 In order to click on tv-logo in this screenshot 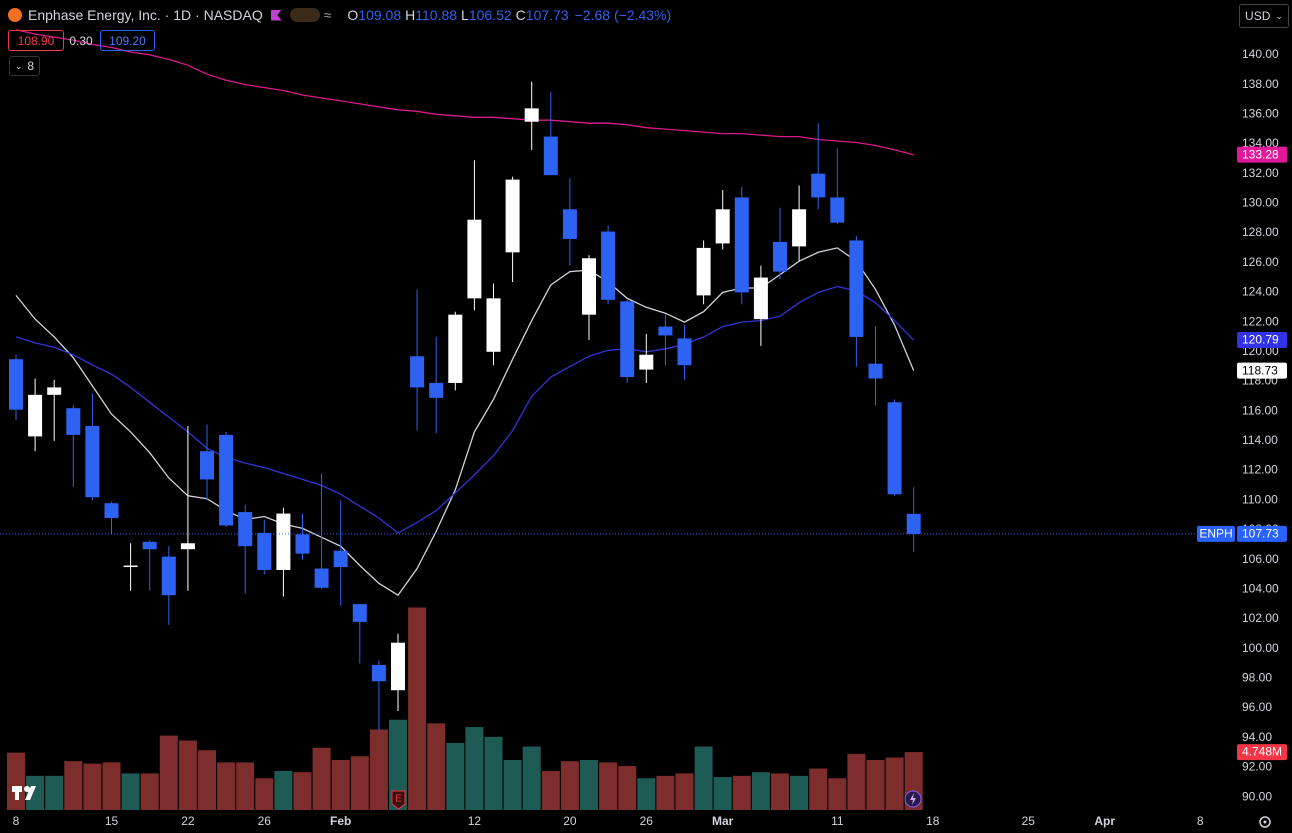, I will do `click(24, 793)`.